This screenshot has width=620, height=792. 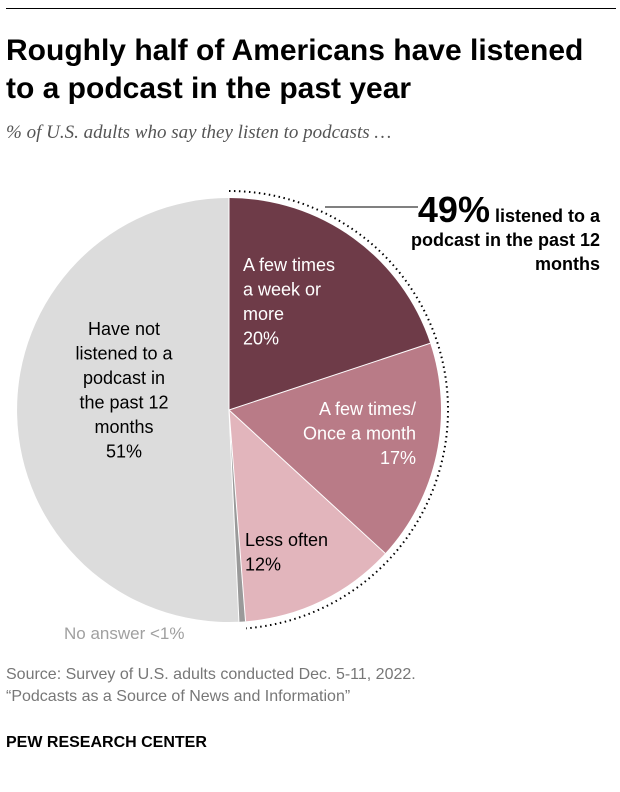 I want to click on slice-value-label-4: 51%, so click(x=124, y=452).